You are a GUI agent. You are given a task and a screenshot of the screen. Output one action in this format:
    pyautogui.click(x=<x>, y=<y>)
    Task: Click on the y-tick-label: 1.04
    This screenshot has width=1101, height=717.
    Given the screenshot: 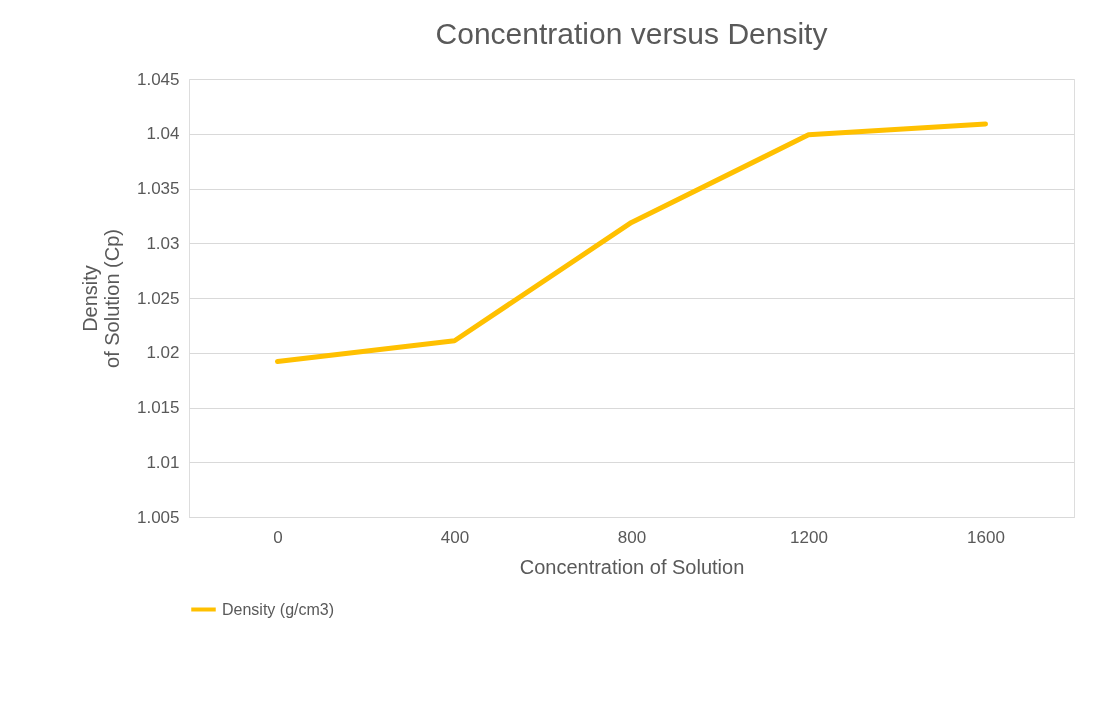 What is the action you would take?
    pyautogui.click(x=163, y=134)
    